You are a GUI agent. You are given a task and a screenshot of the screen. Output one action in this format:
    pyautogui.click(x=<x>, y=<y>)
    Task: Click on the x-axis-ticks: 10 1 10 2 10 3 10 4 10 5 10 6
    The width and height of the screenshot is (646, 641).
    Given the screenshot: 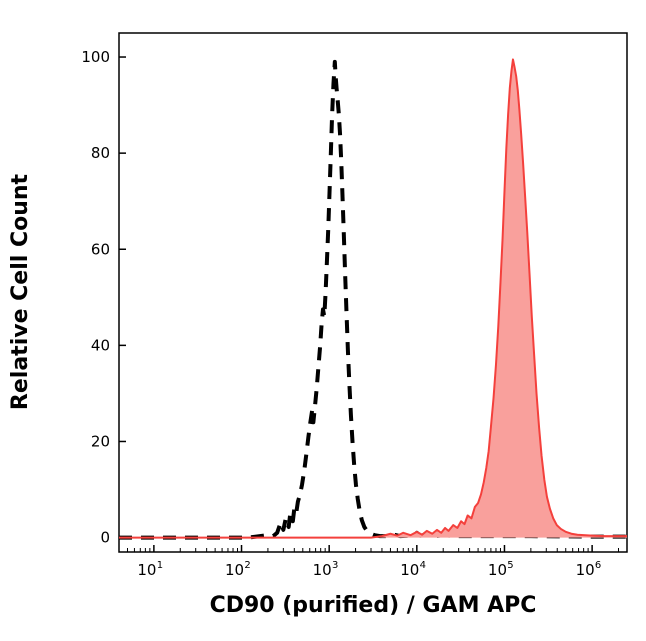 What is the action you would take?
    pyautogui.click(x=373, y=562)
    